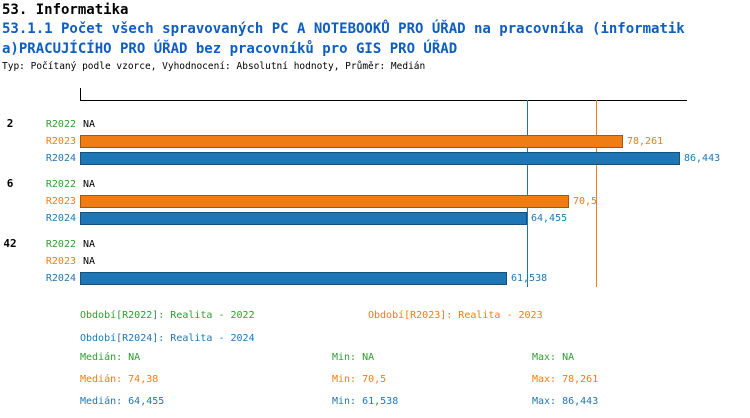  Describe the element at coordinates (122, 401) in the screenshot. I see `stat-median-r2024: Medián: 64,455` at that location.